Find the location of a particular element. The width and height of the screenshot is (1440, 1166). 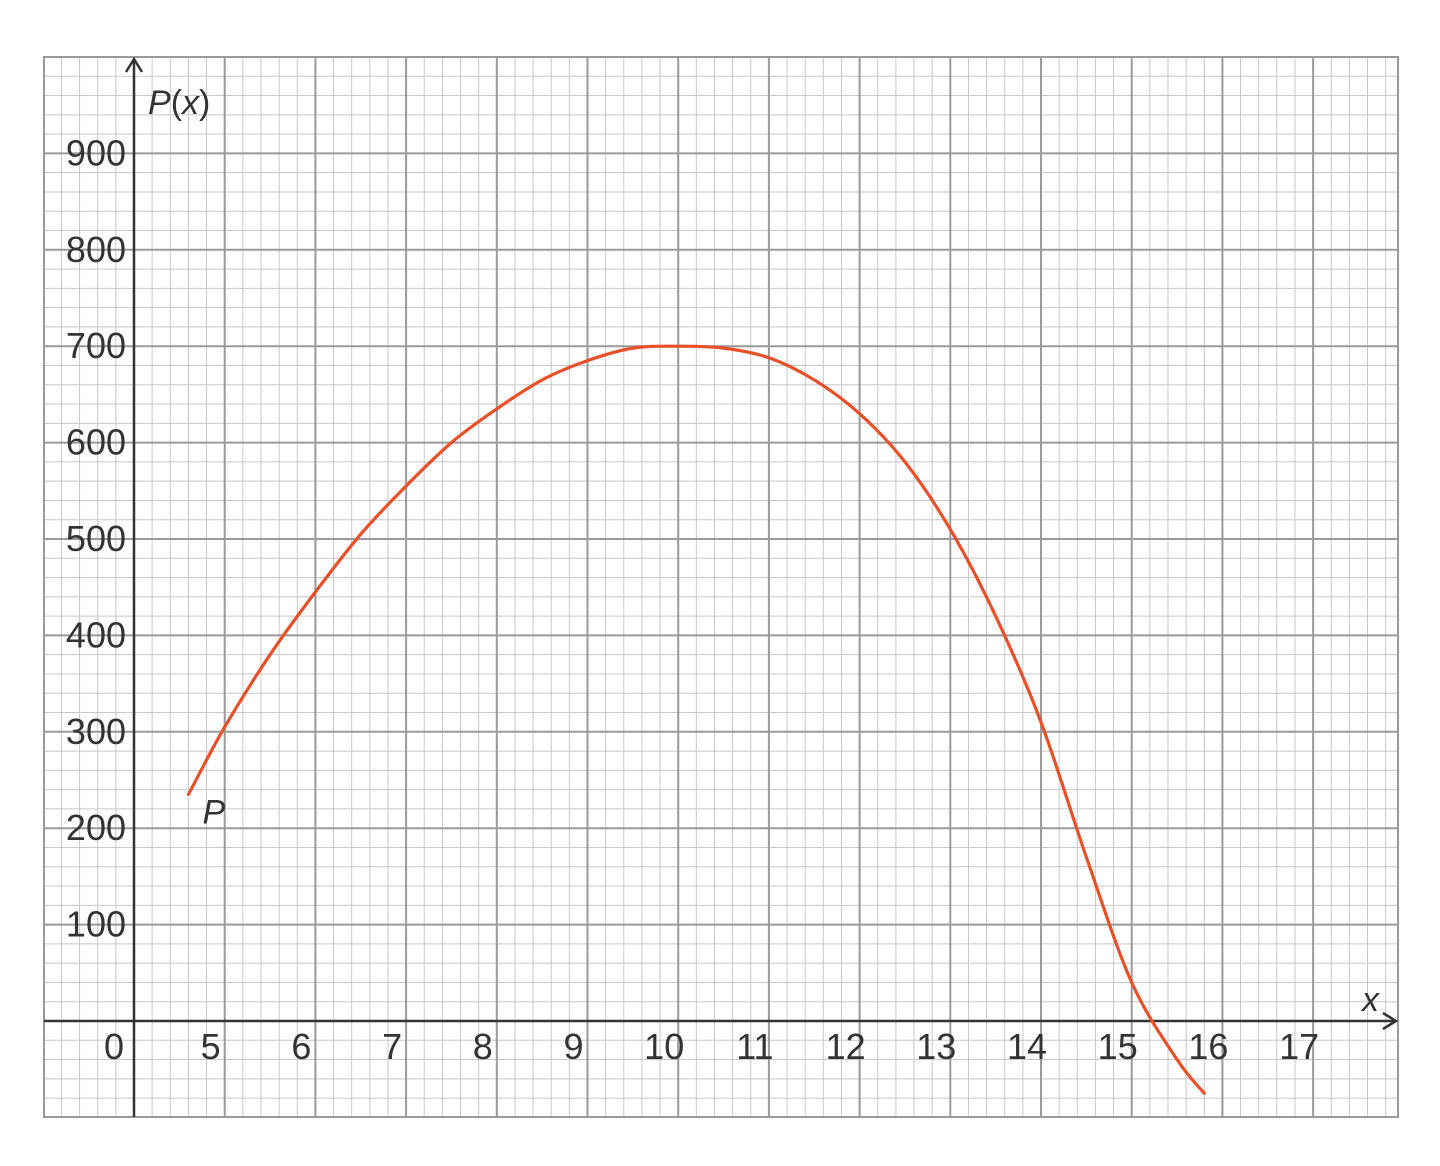

x-axis-arrowhead is located at coordinates (1390, 1021).